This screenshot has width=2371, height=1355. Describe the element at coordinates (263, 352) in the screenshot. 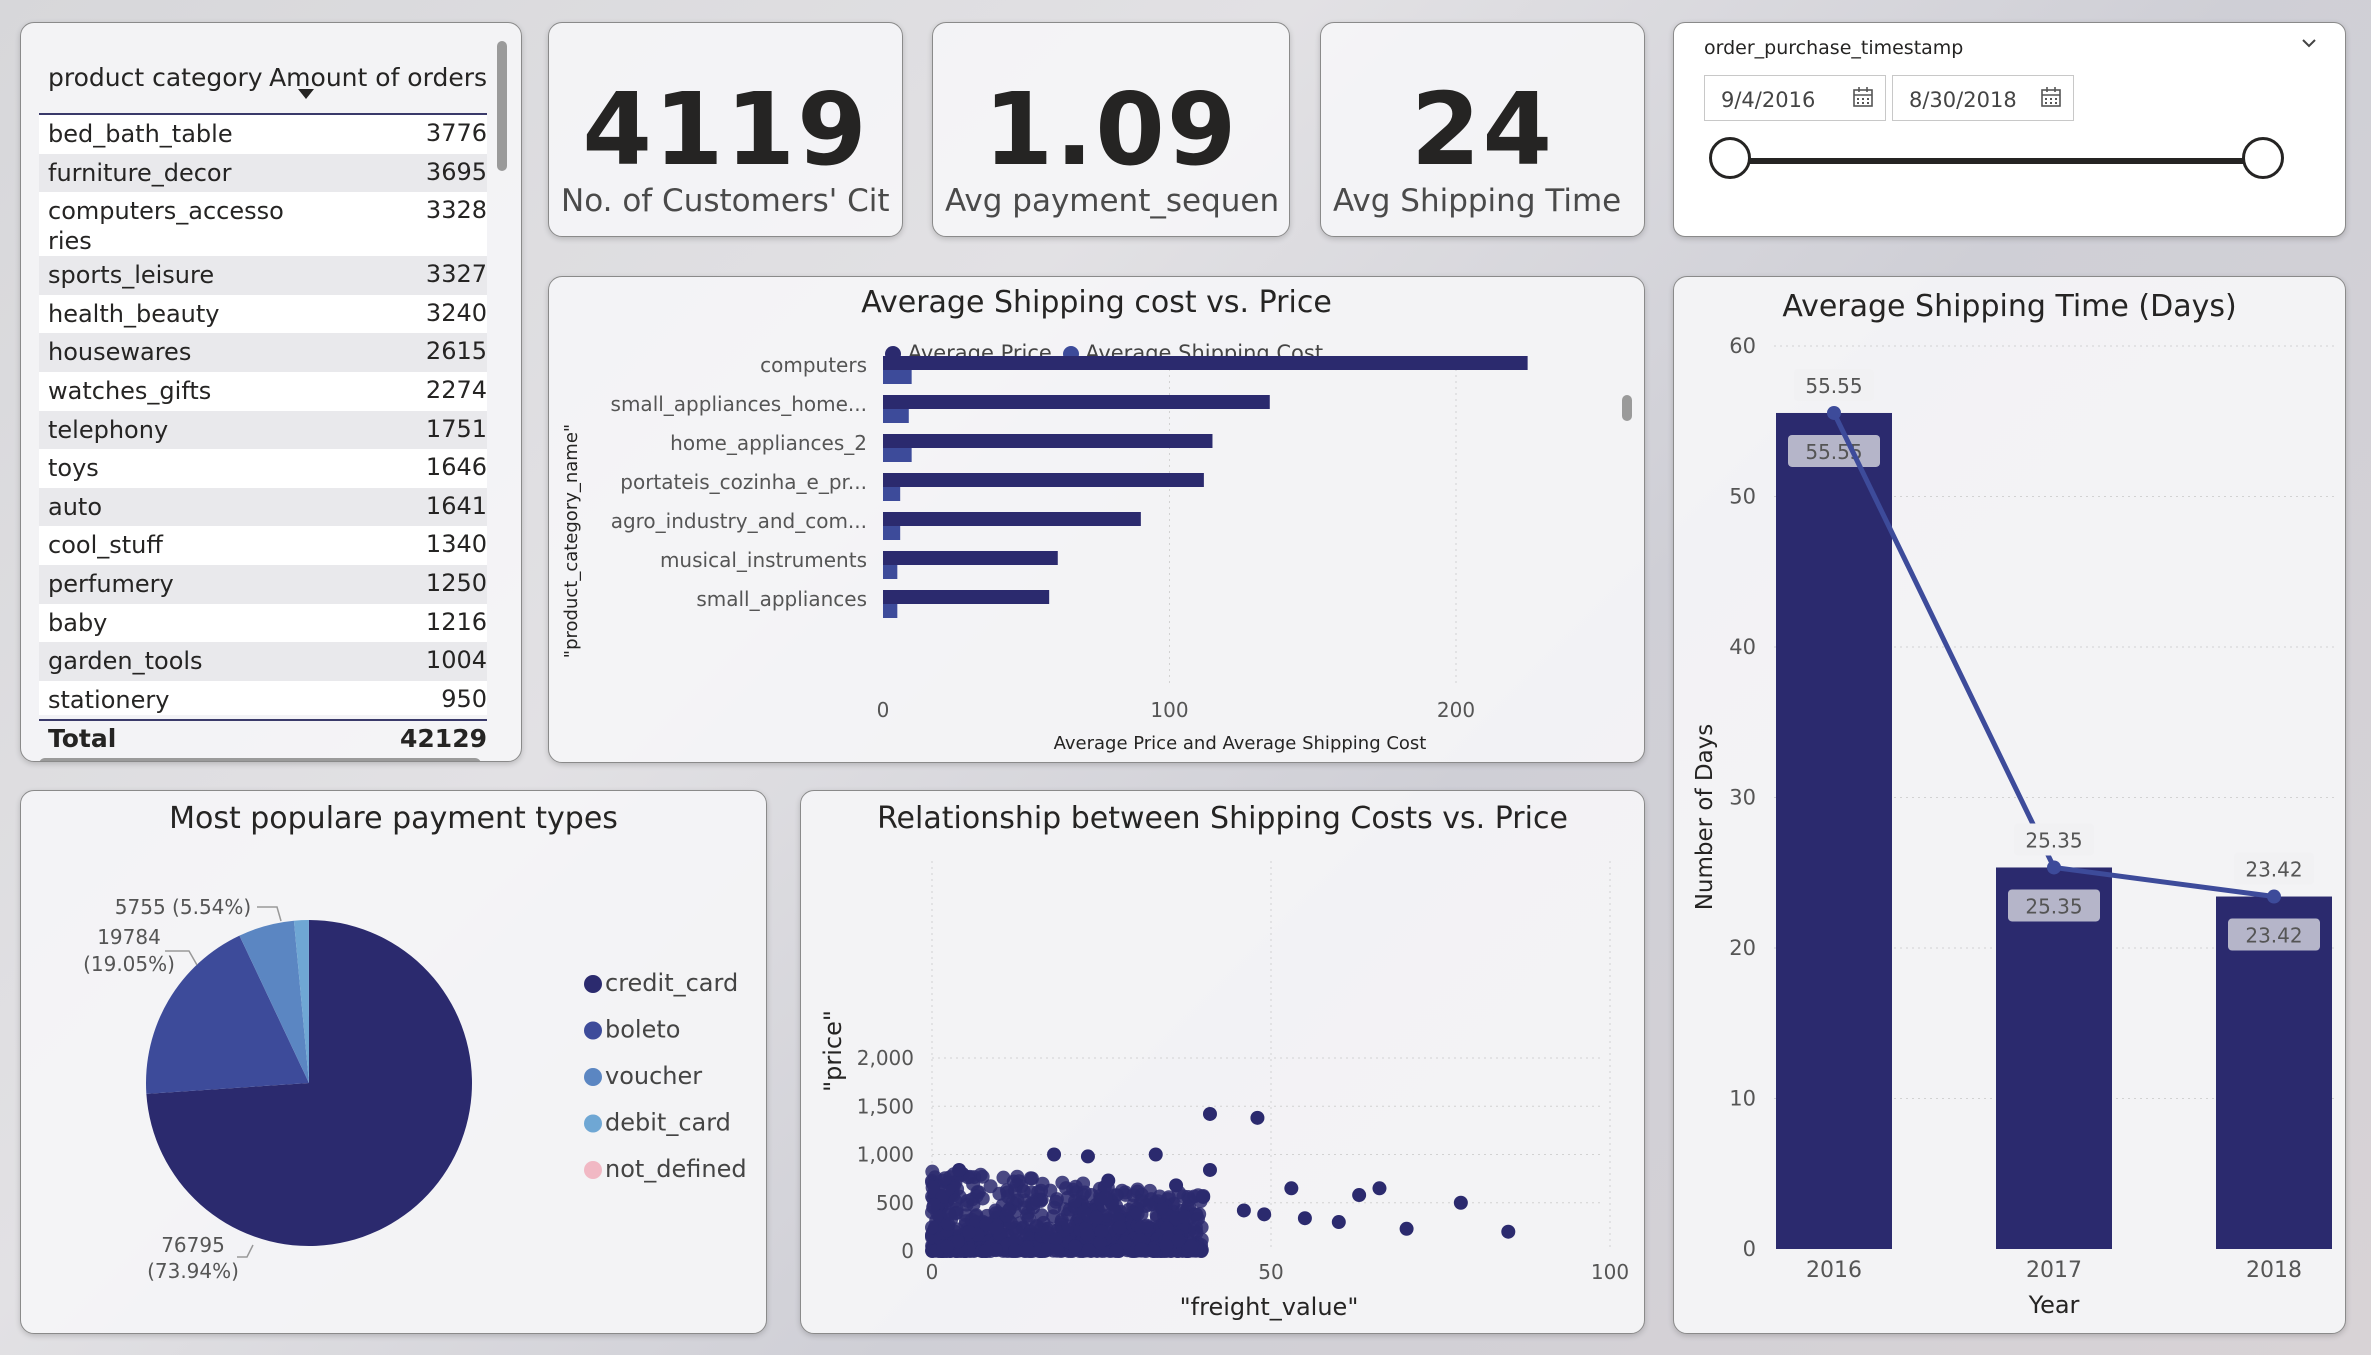

I see `table-row: housewares 2615` at that location.